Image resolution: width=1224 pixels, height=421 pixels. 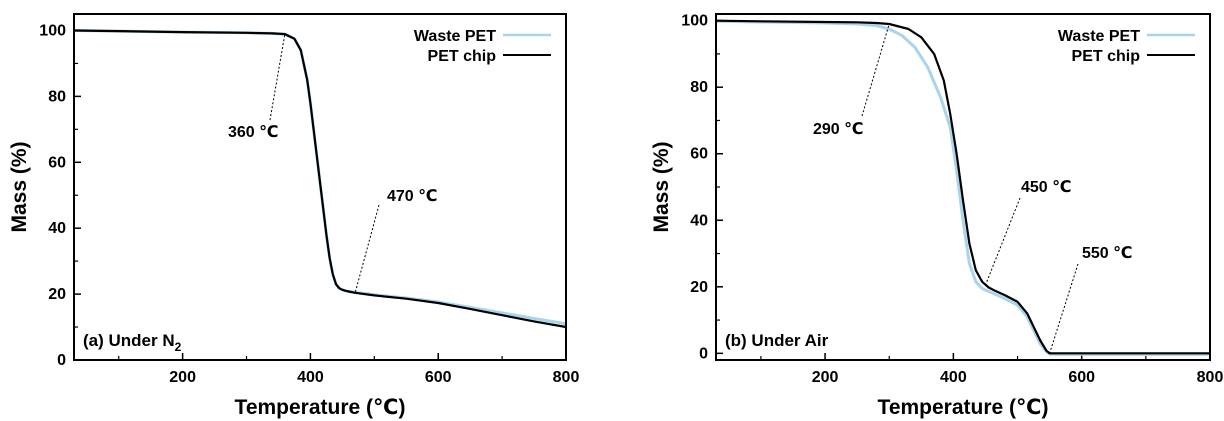 I want to click on annotation-label: 550 ℃, so click(x=1107, y=253).